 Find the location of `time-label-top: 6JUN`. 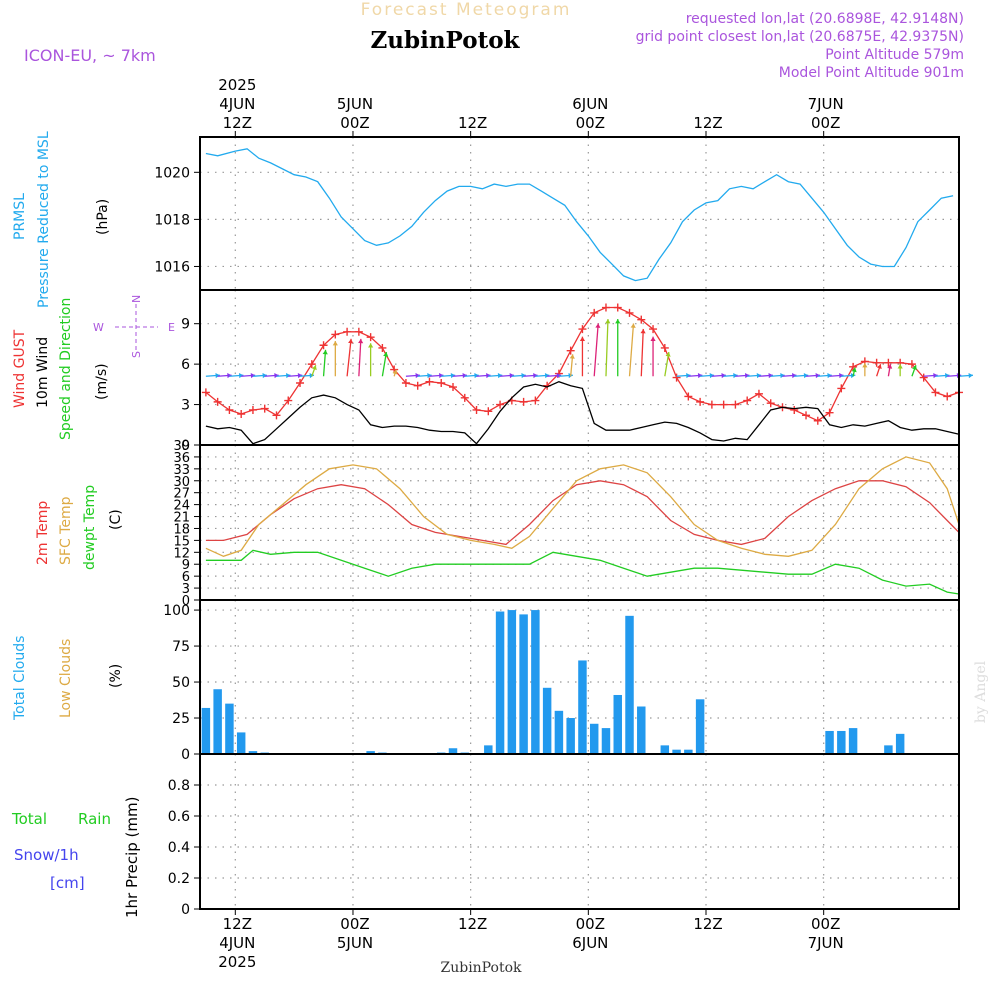

time-label-top: 6JUN is located at coordinates (590, 104).